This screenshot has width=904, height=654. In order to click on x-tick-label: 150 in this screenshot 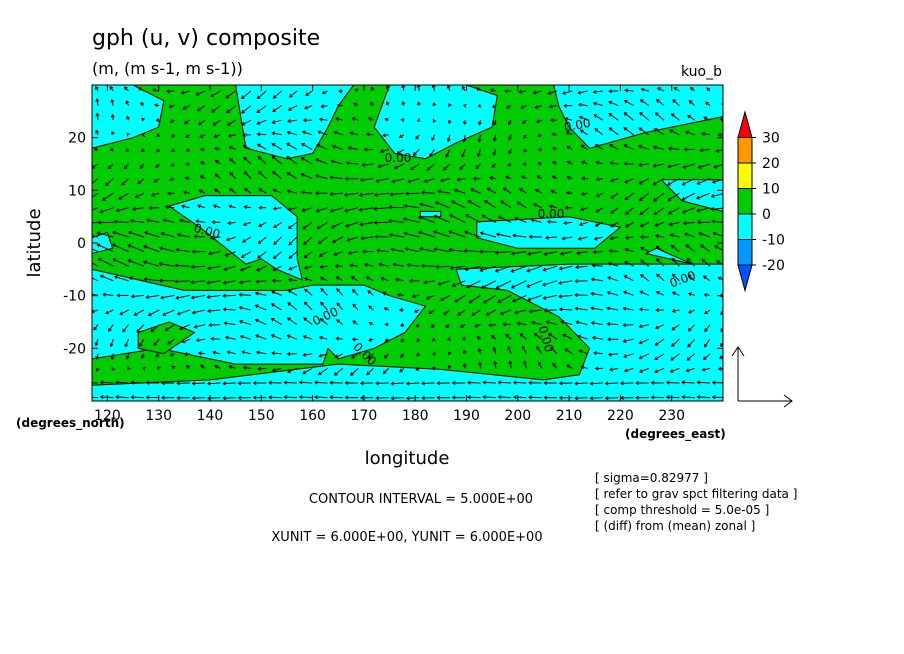, I will do `click(261, 416)`.